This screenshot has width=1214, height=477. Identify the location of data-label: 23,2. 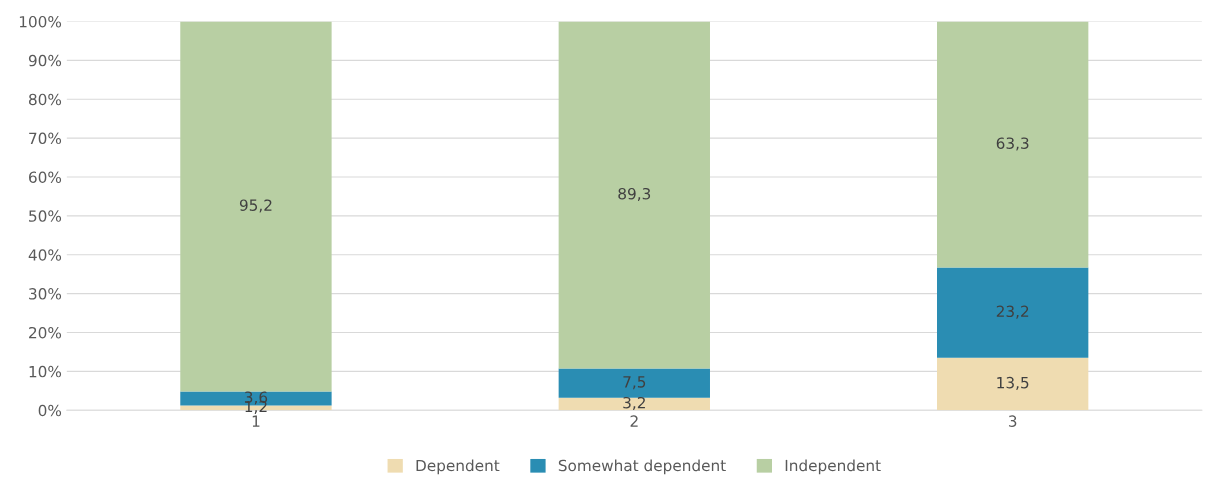
(1012, 312).